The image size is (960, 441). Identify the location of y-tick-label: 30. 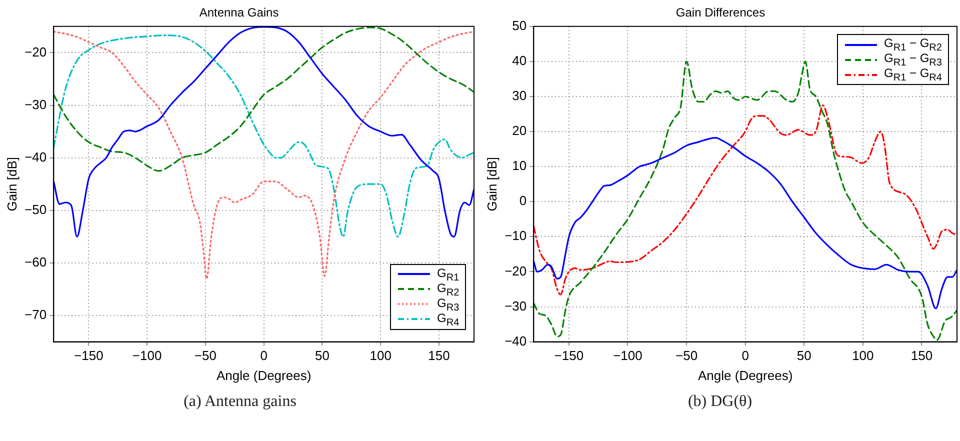
(519, 96).